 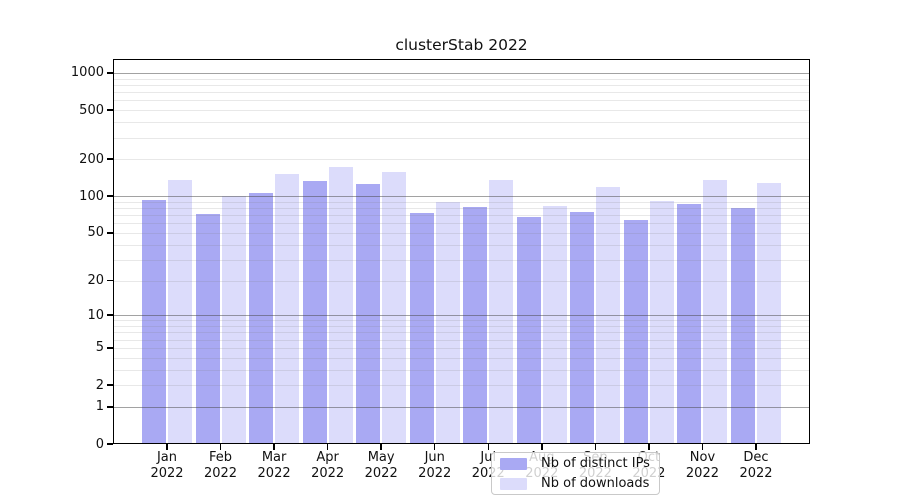 What do you see at coordinates (575, 473) in the screenshot?
I see `legend: Nb of distinct IPs Nb of downloads` at bounding box center [575, 473].